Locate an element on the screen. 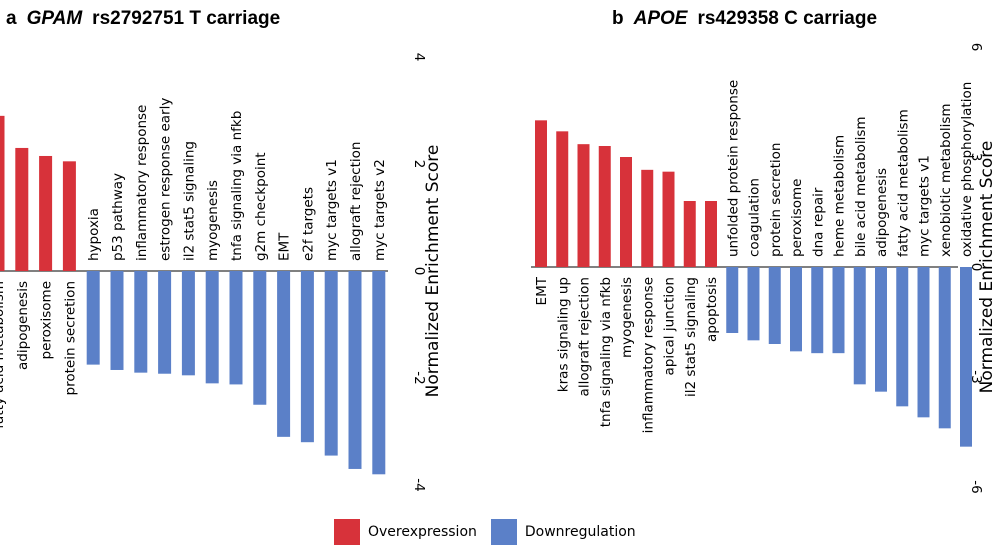  panel-b-gene: APOE is located at coordinates (661, 18).